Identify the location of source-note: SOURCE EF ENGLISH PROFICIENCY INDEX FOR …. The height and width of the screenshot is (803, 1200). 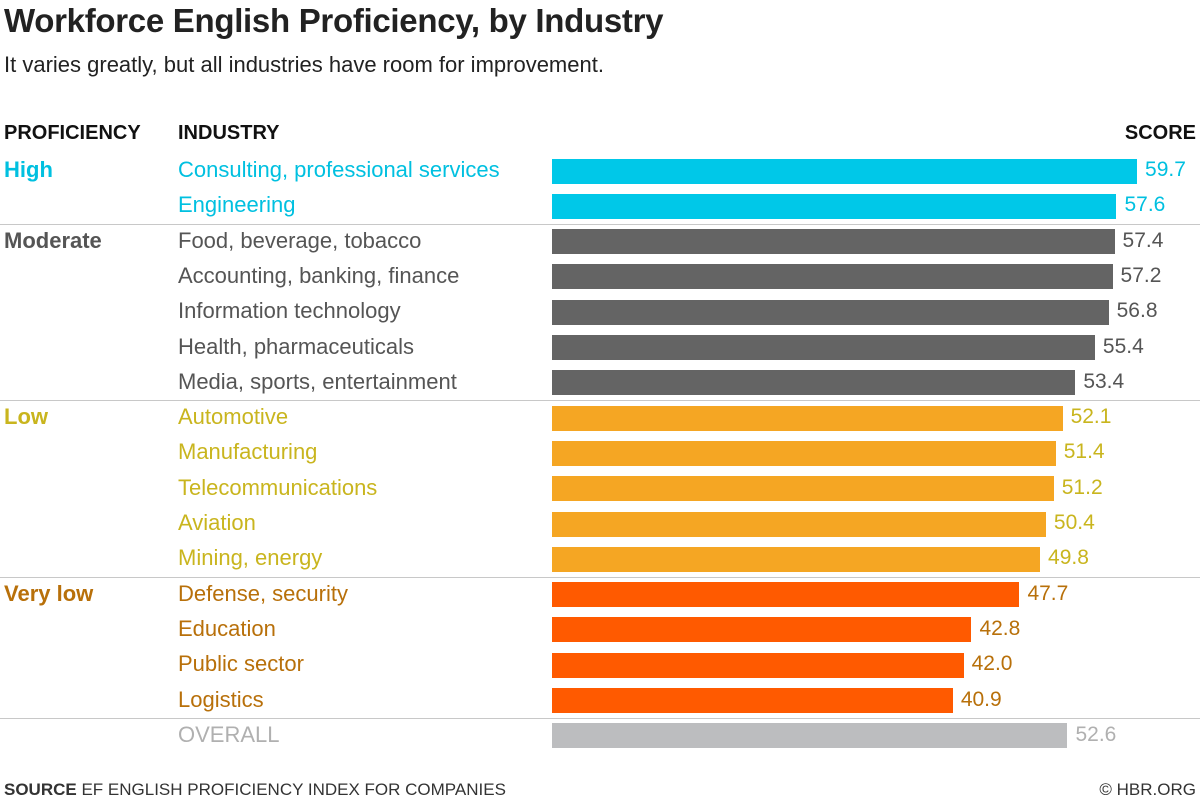
(255, 790).